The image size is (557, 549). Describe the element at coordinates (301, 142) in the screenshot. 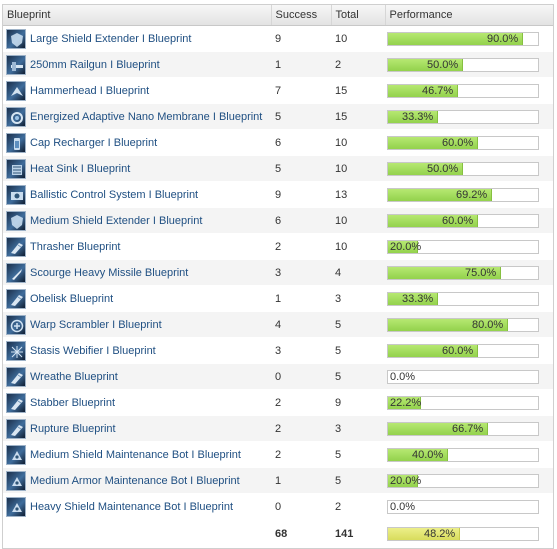

I see `success-count: 6` at that location.